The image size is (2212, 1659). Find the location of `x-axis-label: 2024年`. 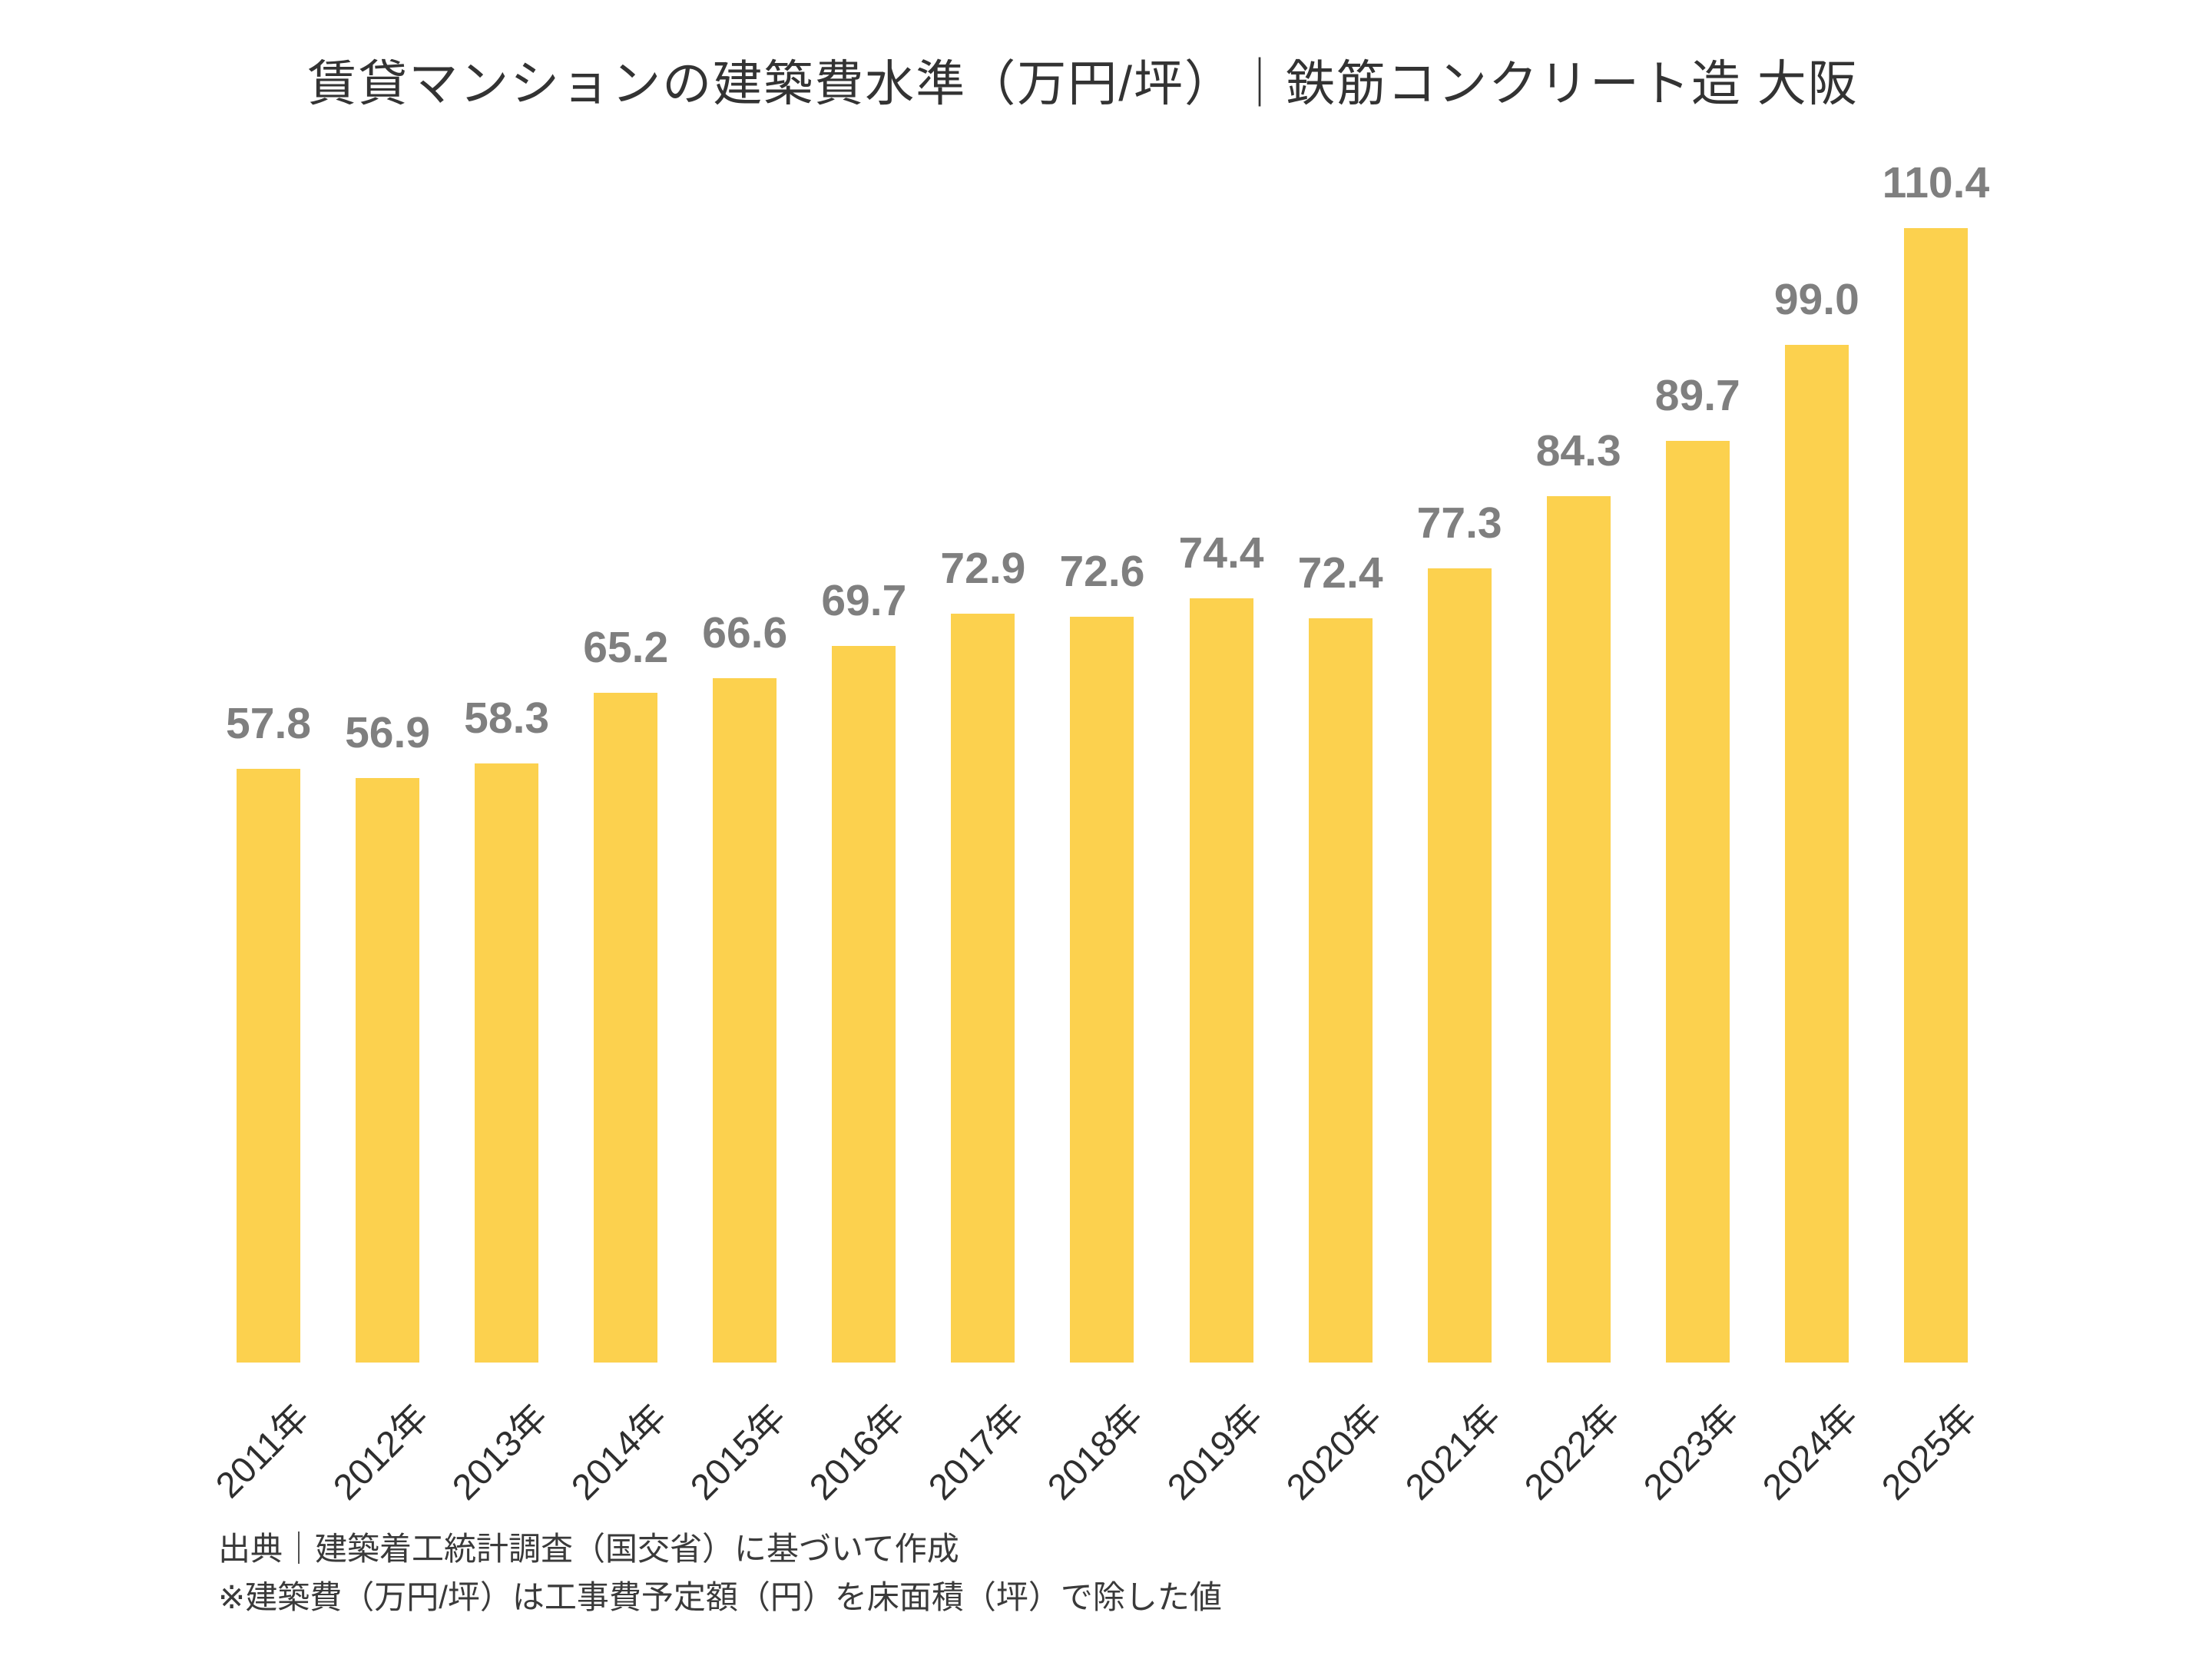

x-axis-label: 2024年 is located at coordinates (1810, 1452).